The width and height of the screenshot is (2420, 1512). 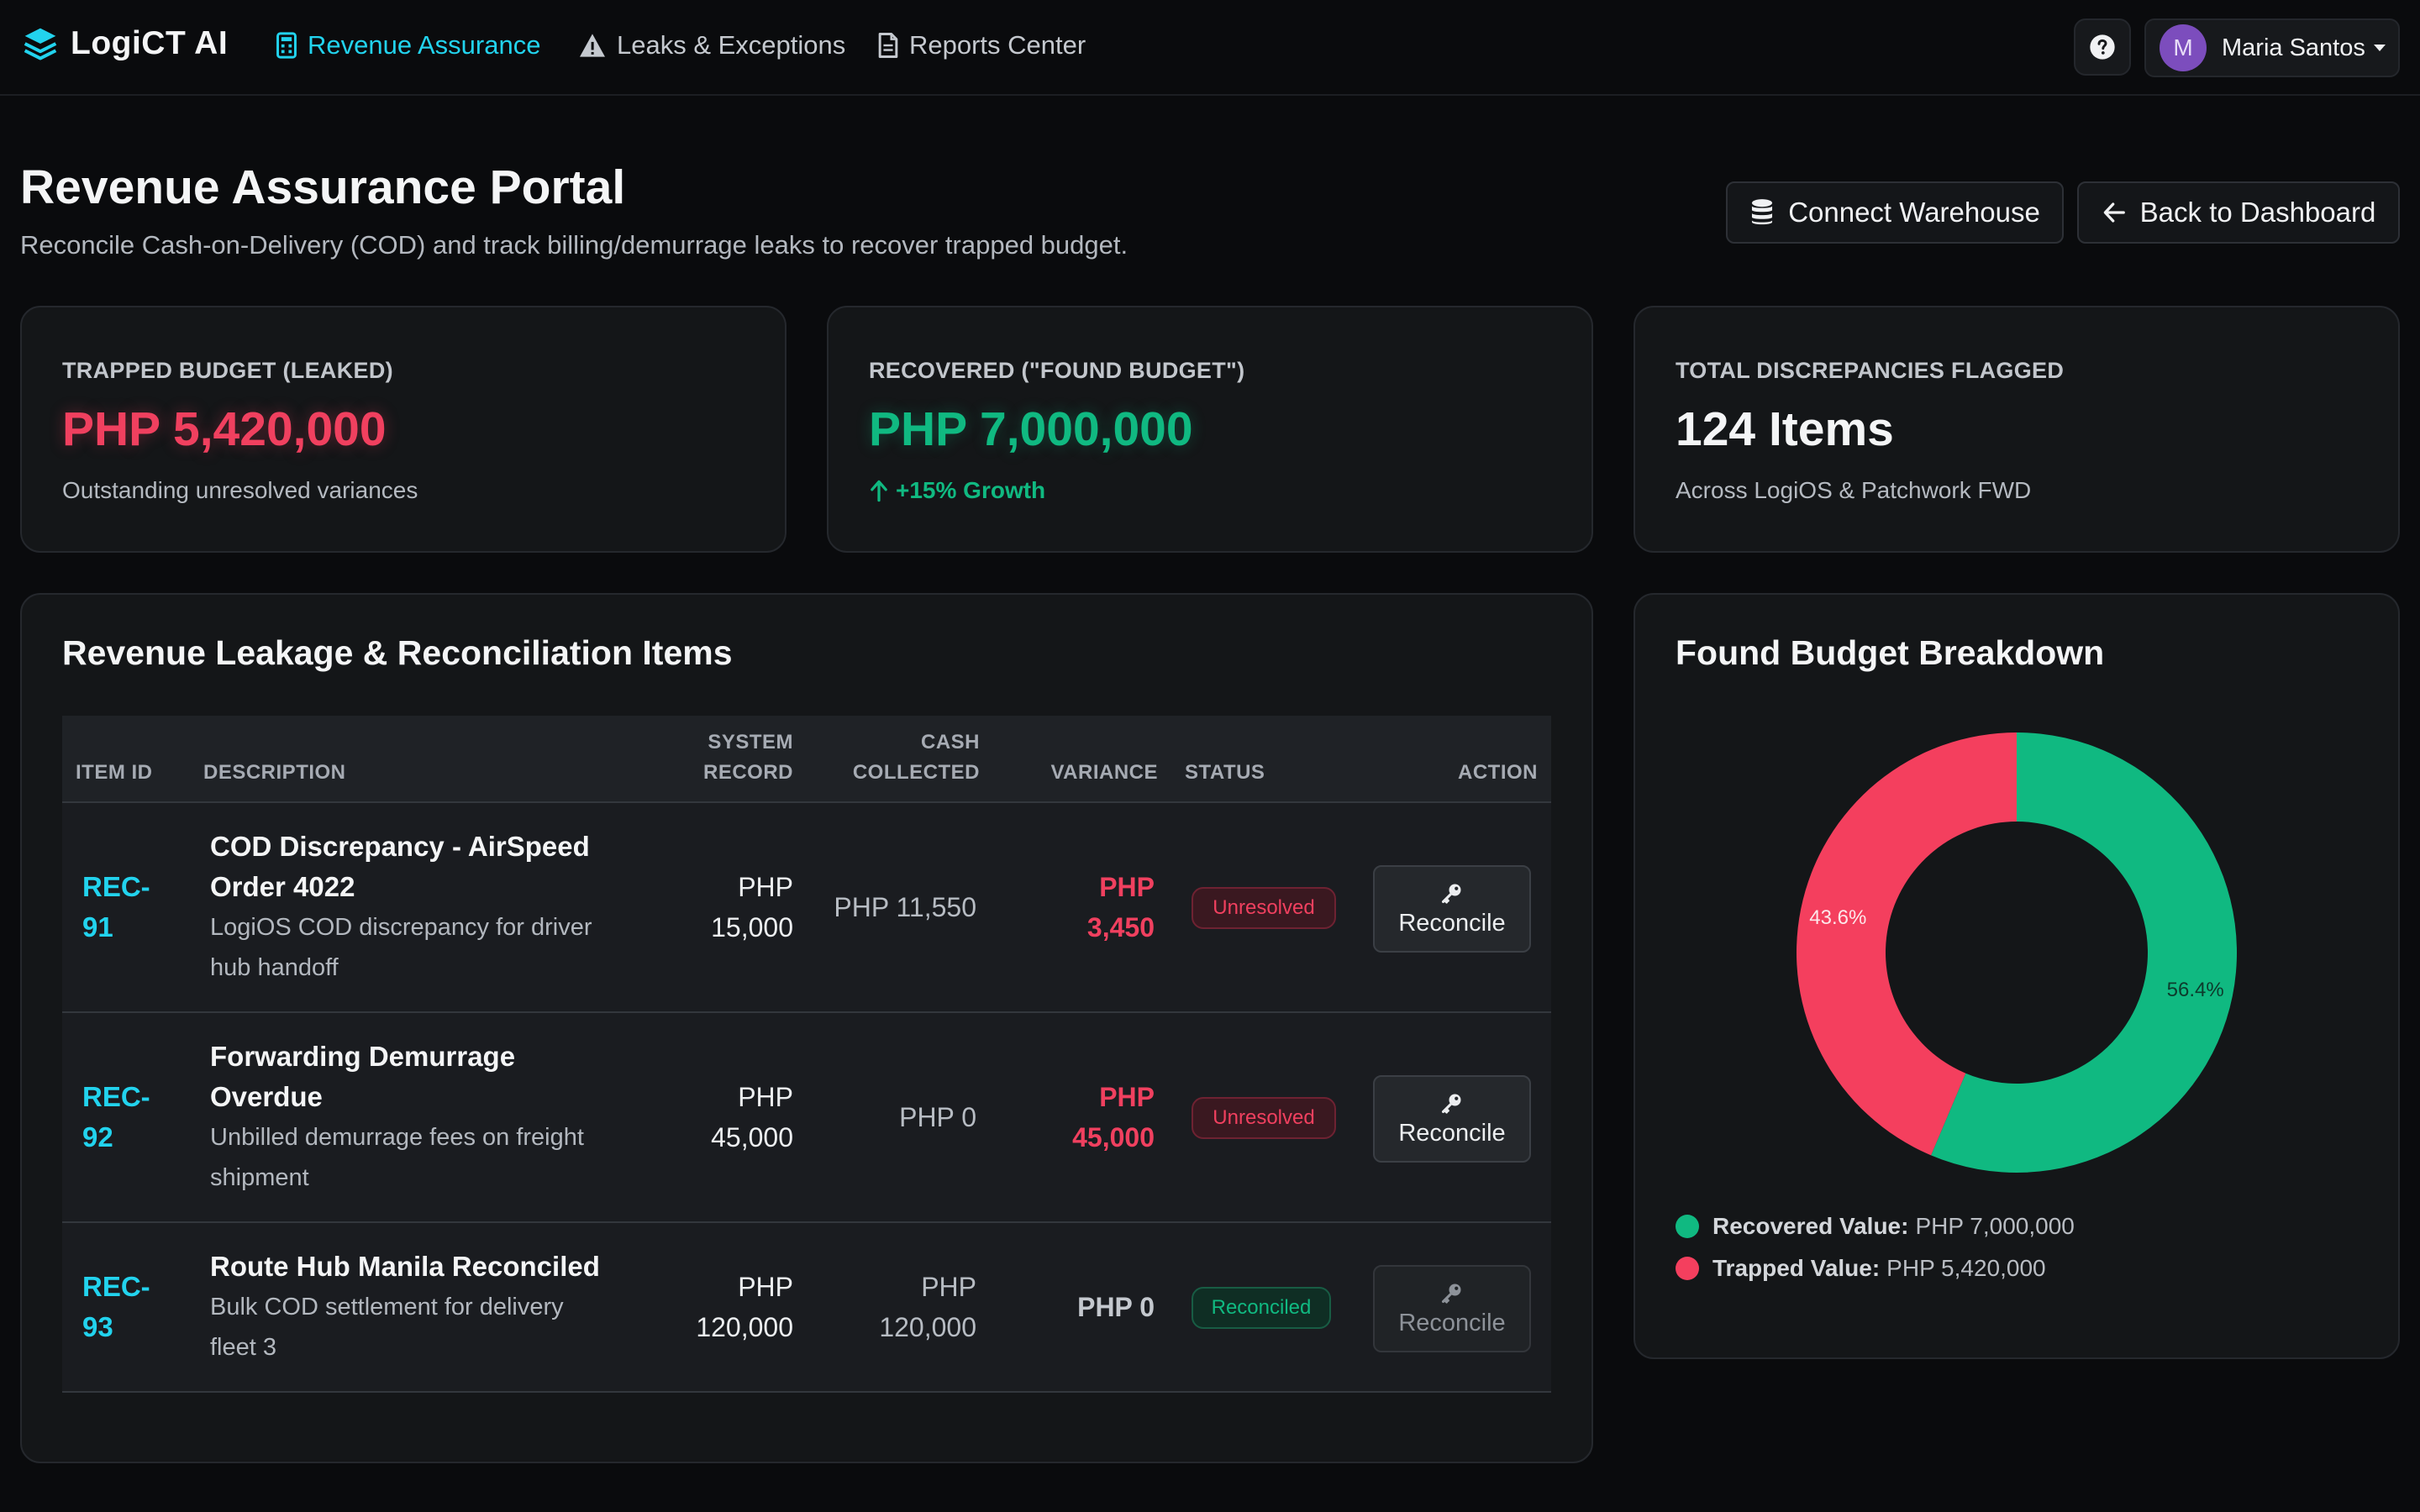 I want to click on legend-item-recovered: Recovered Value: PHP 7,000,000, so click(x=1875, y=1226).